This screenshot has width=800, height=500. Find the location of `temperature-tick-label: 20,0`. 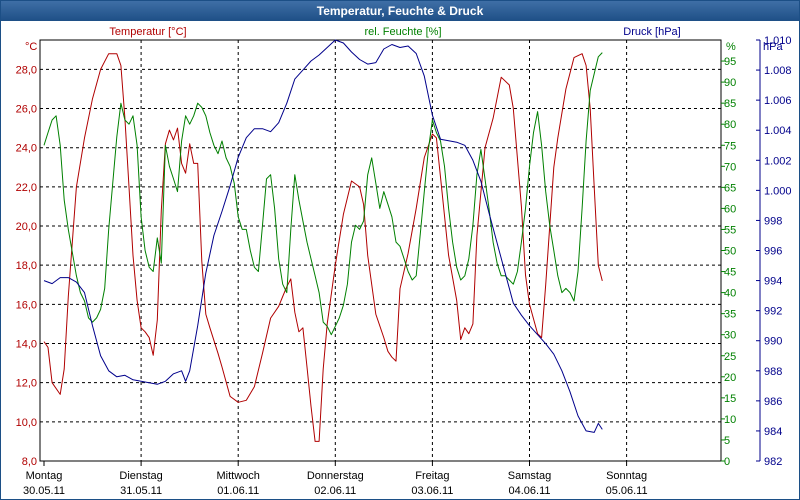

temperature-tick-label: 20,0 is located at coordinates (26, 227).